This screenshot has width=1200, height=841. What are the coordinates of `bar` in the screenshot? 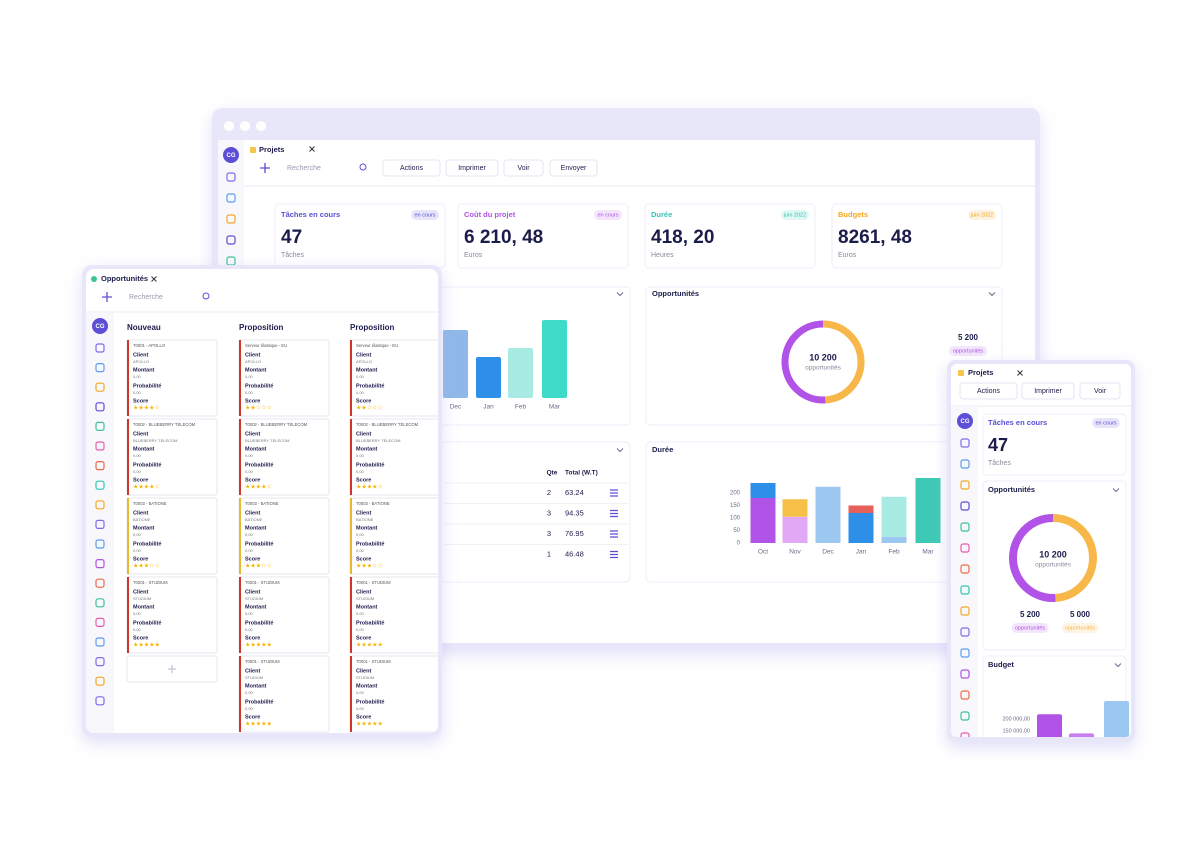 It's located at (488, 377).